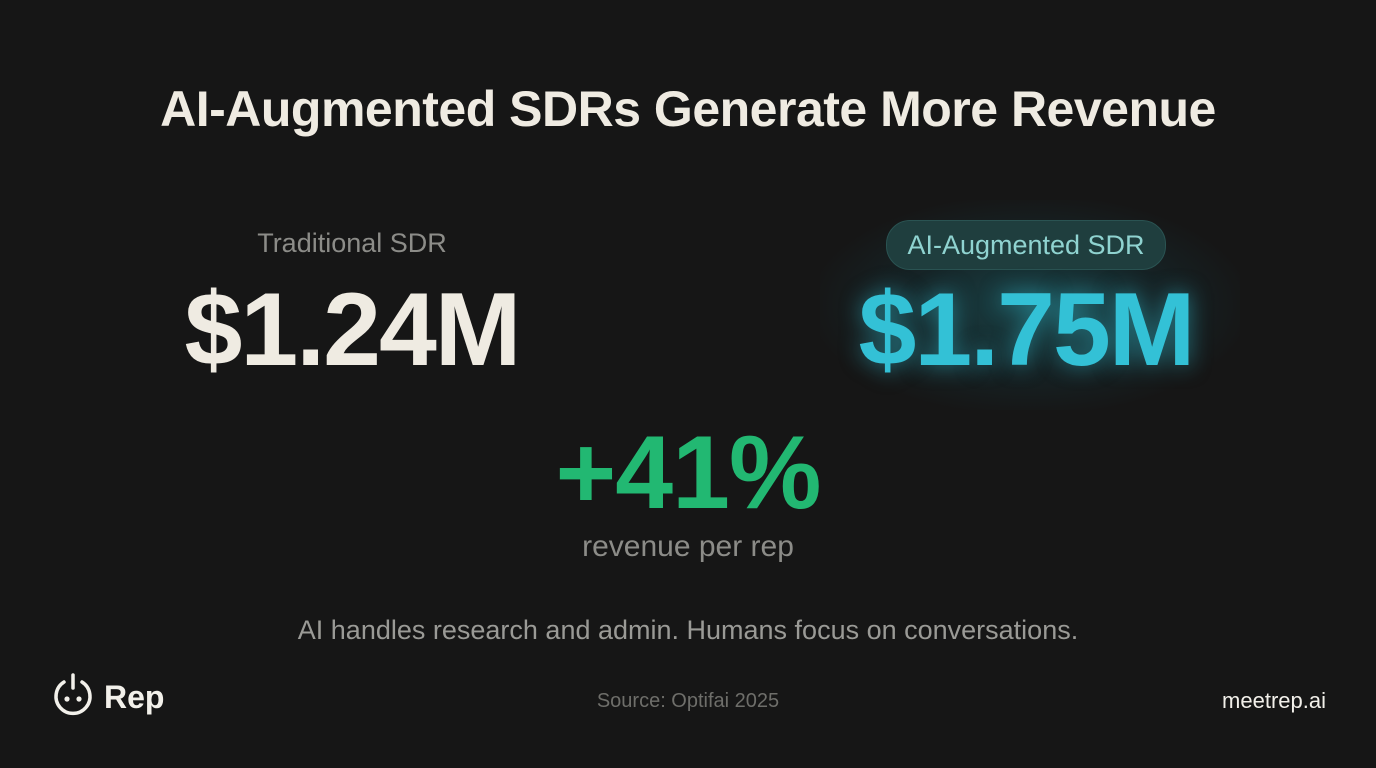  Describe the element at coordinates (352, 243) in the screenshot. I see `traditional-sdr-label: Traditional SDR` at that location.